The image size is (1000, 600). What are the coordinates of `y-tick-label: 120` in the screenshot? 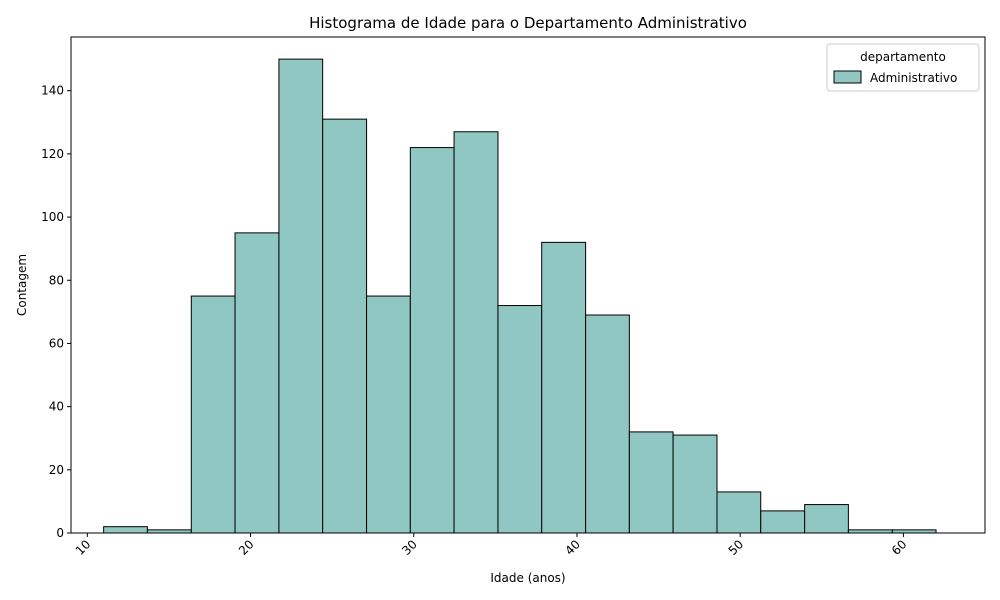 It's located at (52, 154).